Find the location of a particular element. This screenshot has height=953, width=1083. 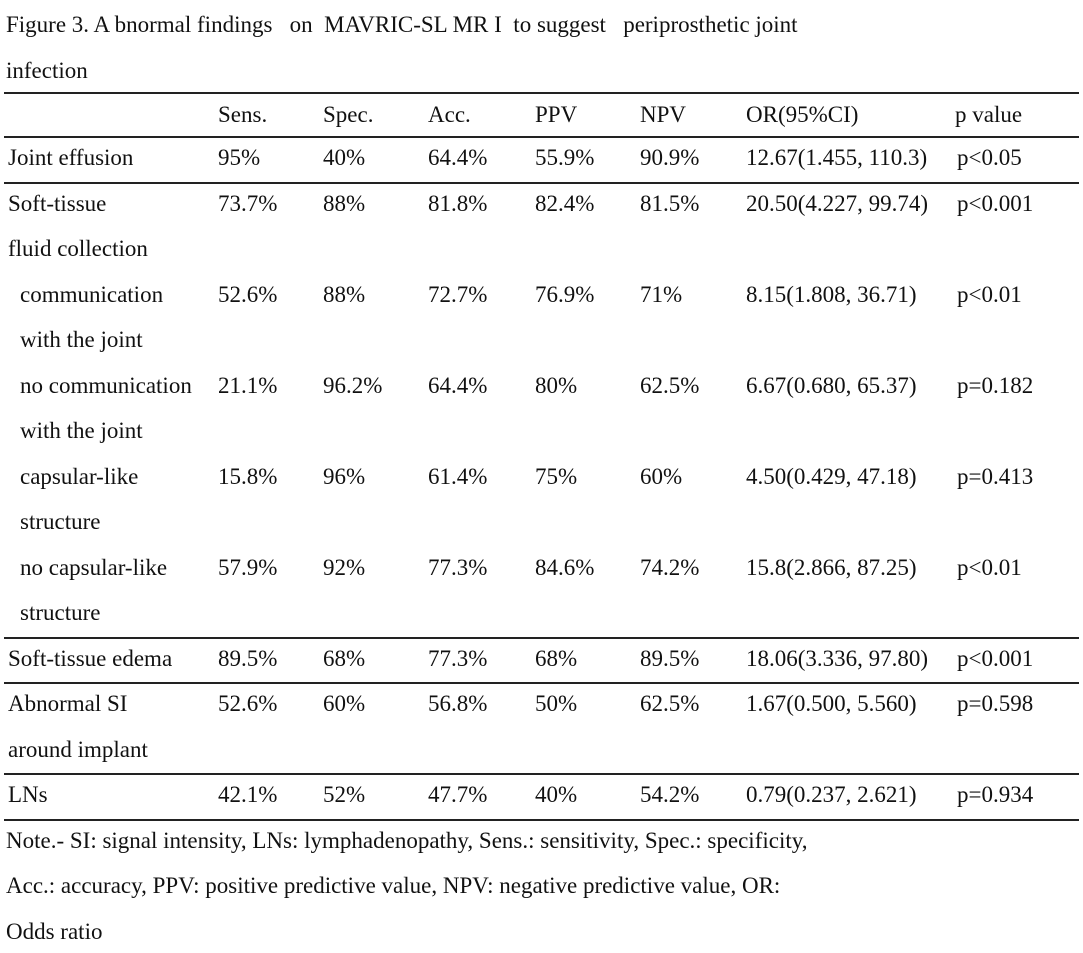

cell: p=0.182 is located at coordinates (995, 385).